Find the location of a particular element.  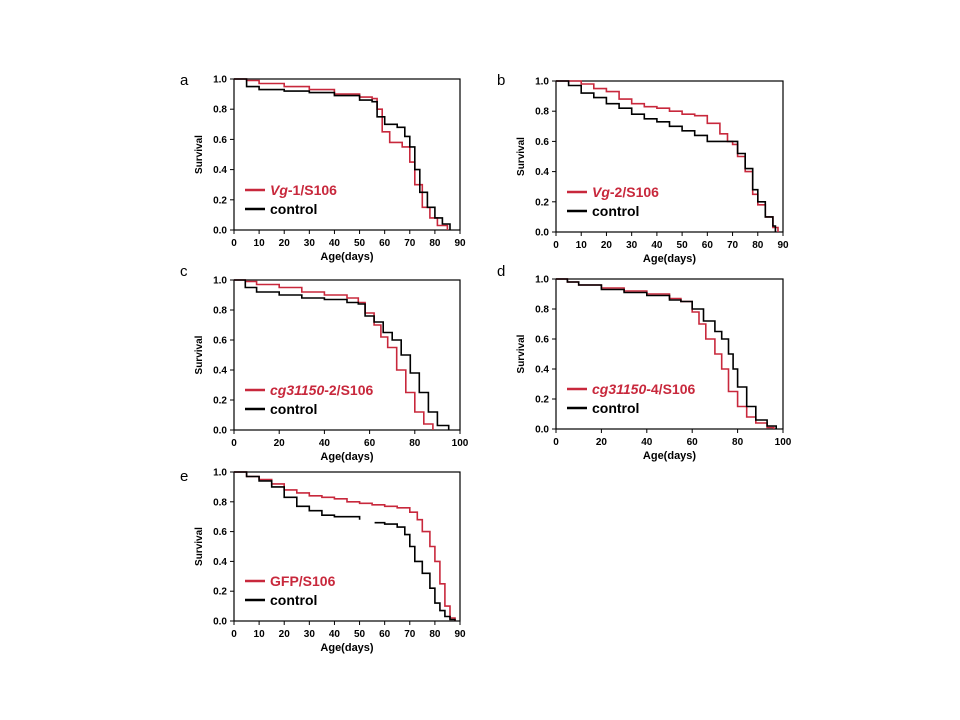

x-axis-label-c: Age(days) is located at coordinates (347, 457).